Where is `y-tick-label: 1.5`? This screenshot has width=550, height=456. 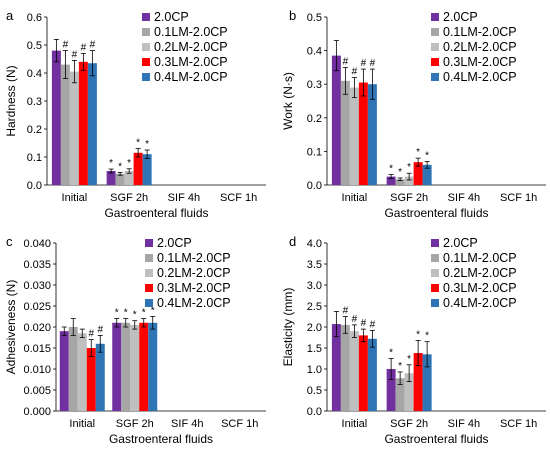 y-tick-label: 1.5 is located at coordinates (314, 349).